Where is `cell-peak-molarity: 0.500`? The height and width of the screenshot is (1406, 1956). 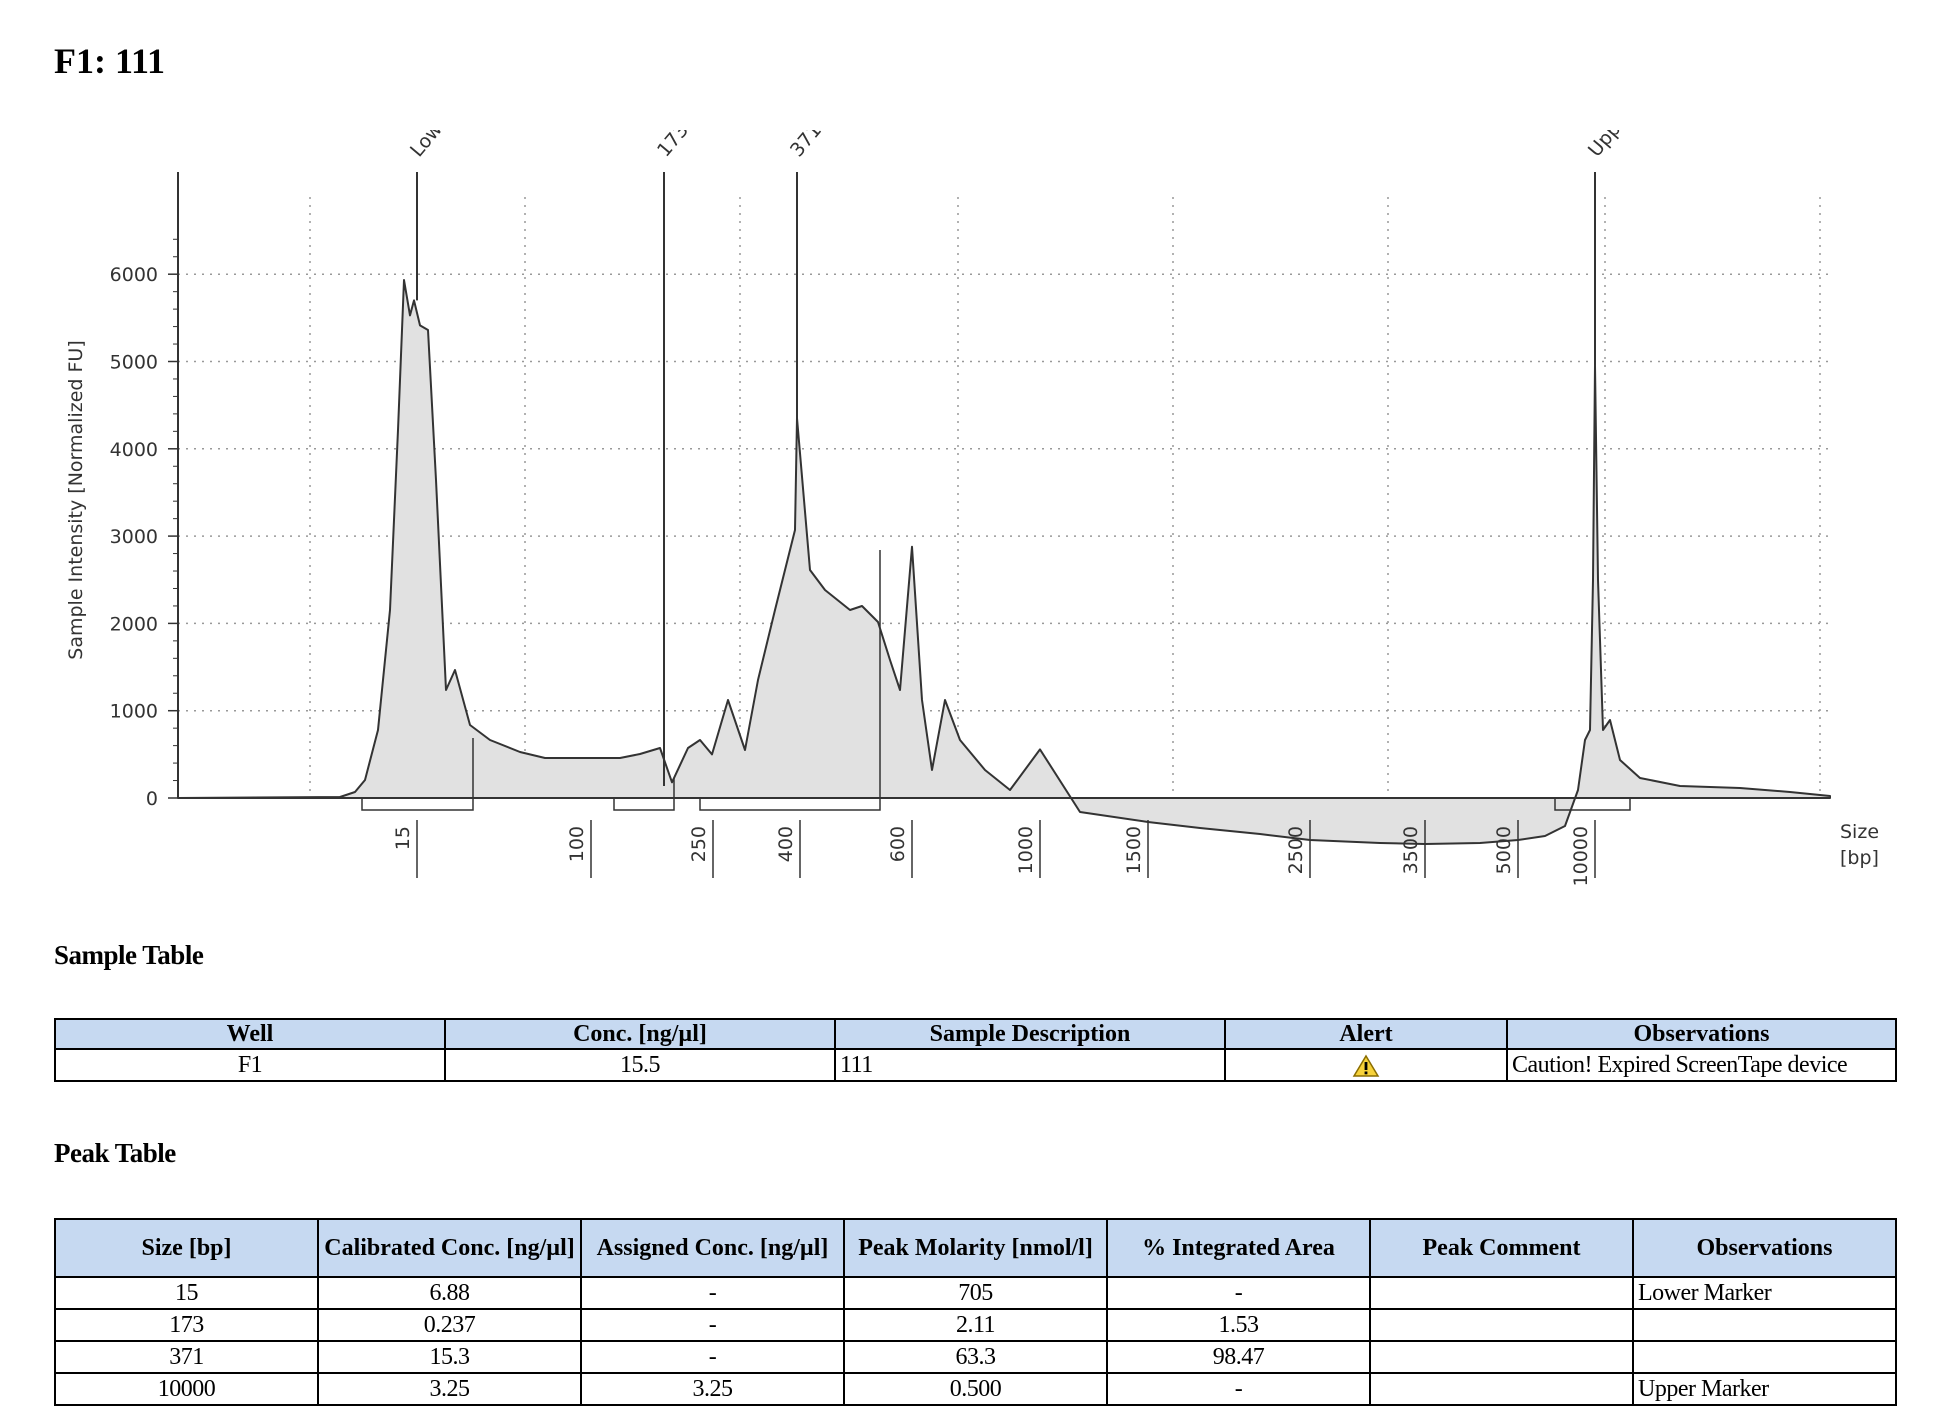
cell-peak-molarity: 0.500 is located at coordinates (975, 1389).